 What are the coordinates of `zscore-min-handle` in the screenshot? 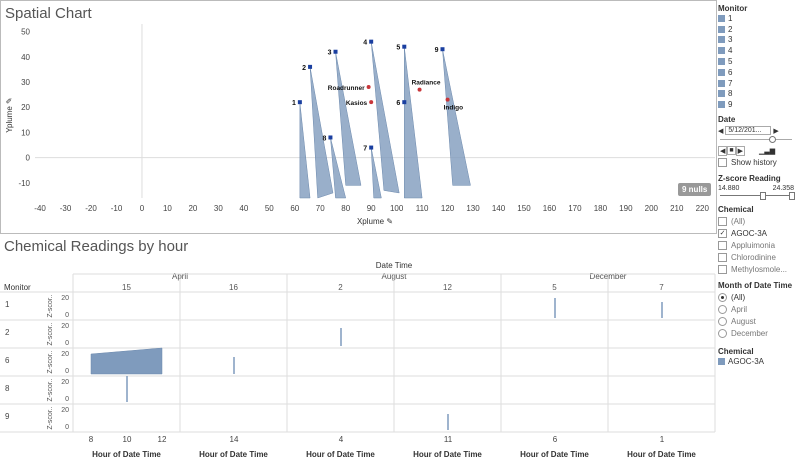 It's located at (763, 196).